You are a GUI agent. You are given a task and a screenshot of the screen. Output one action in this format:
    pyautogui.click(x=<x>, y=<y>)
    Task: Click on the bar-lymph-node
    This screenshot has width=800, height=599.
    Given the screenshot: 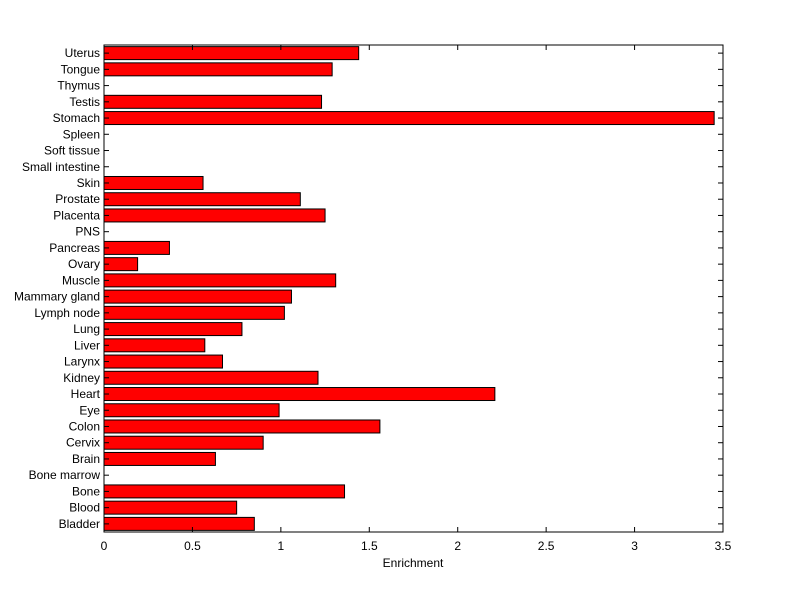 What is the action you would take?
    pyautogui.click(x=194, y=312)
    